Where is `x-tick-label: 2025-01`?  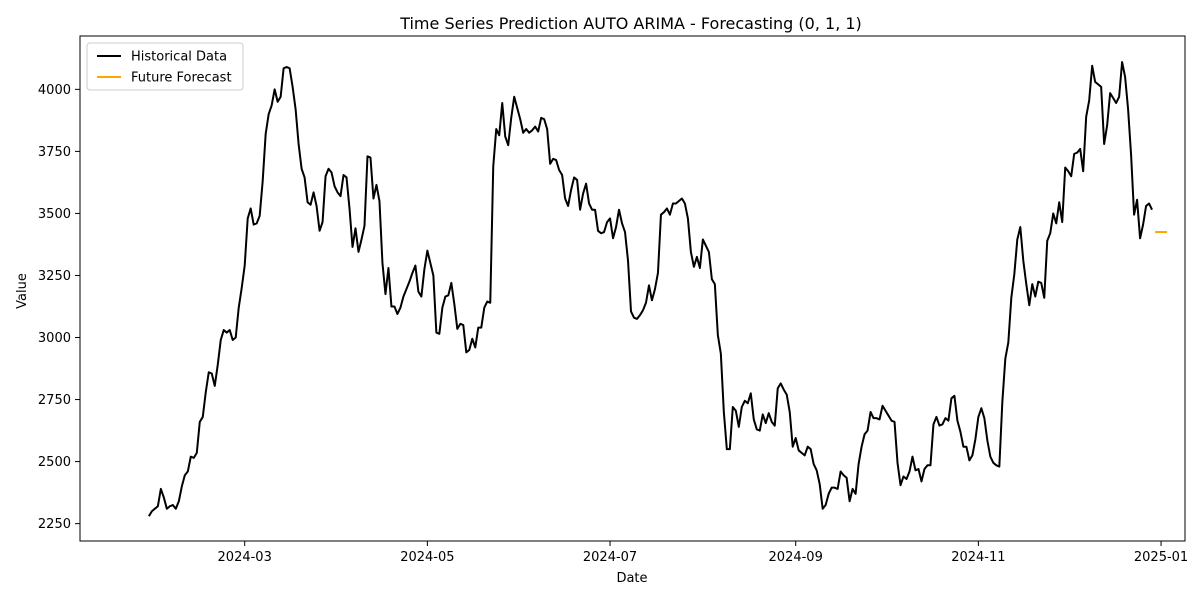 x-tick-label: 2025-01 is located at coordinates (1161, 557).